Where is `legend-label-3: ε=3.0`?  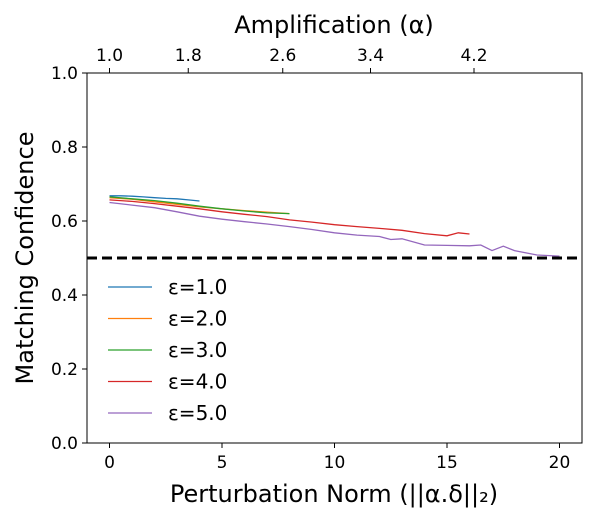 legend-label-3: ε=3.0 is located at coordinates (197, 350).